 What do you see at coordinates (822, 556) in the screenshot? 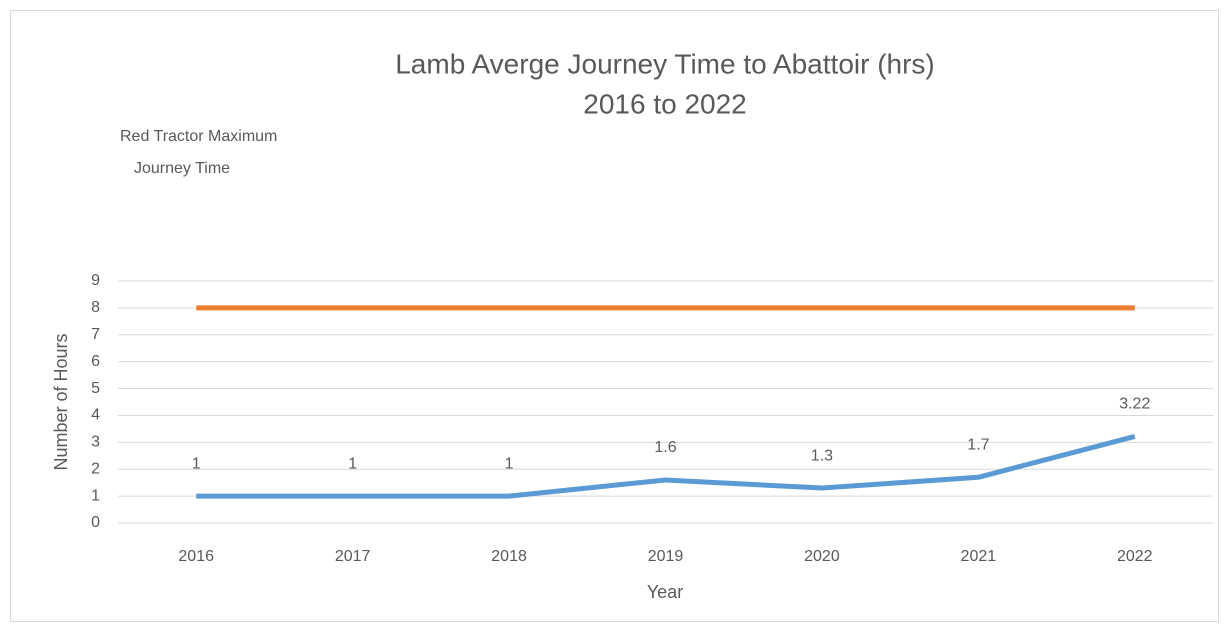
I see `x-tick-label: 2020` at bounding box center [822, 556].